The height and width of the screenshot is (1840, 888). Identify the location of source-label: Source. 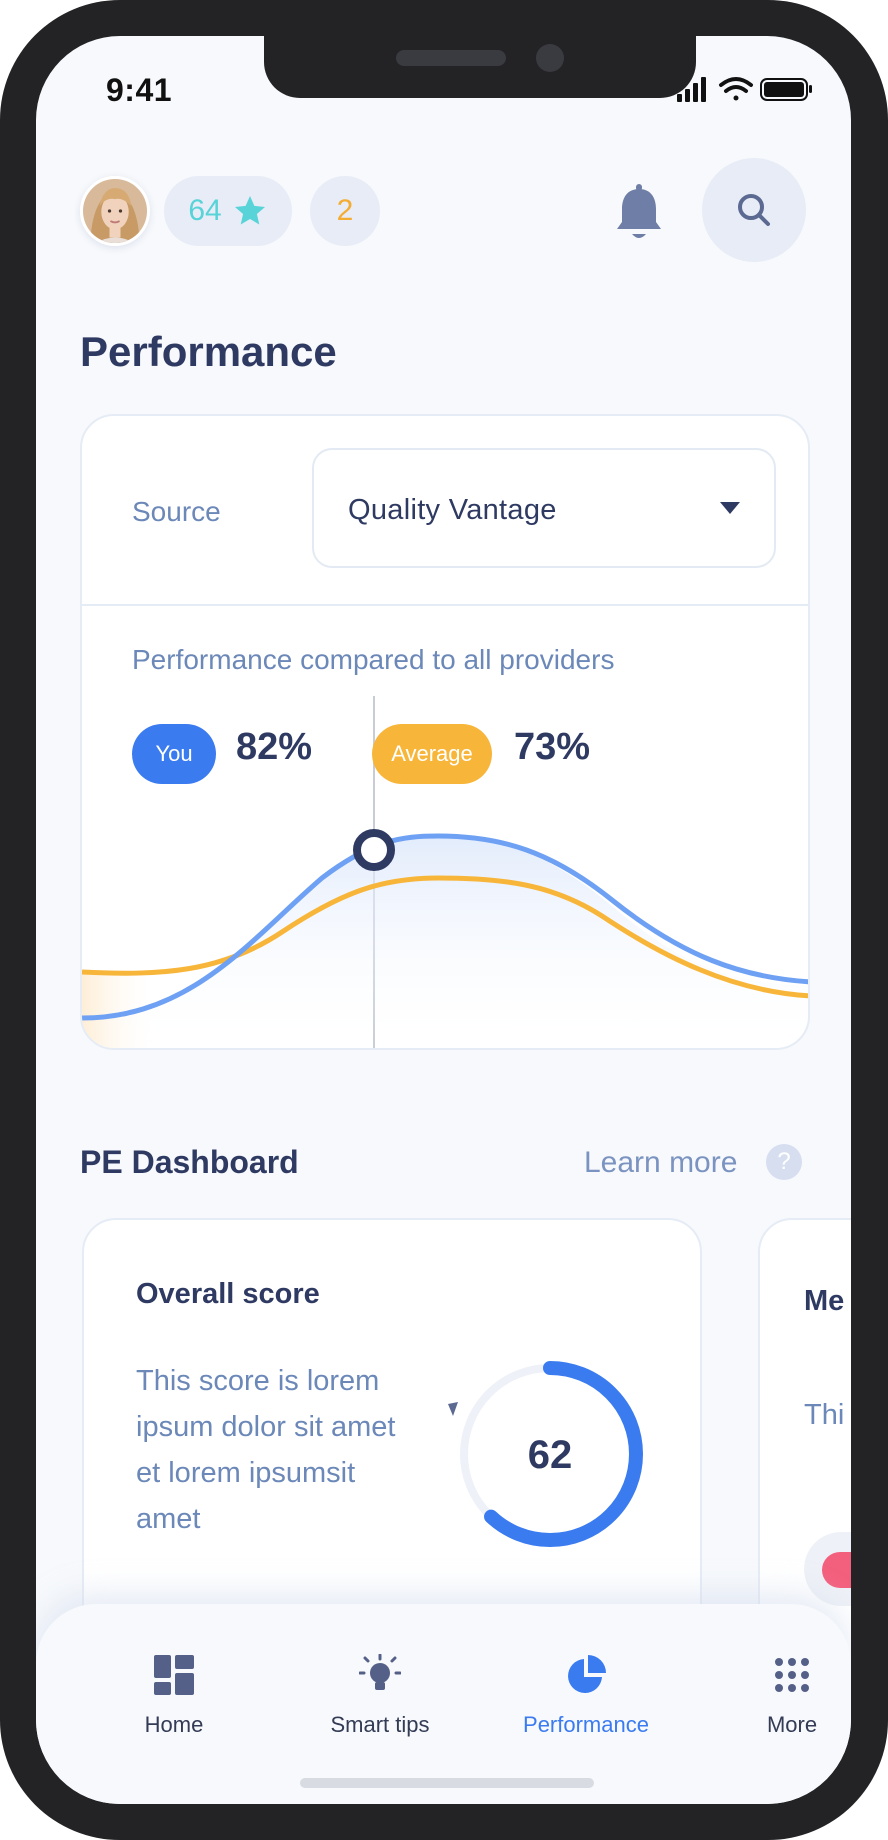
(176, 511).